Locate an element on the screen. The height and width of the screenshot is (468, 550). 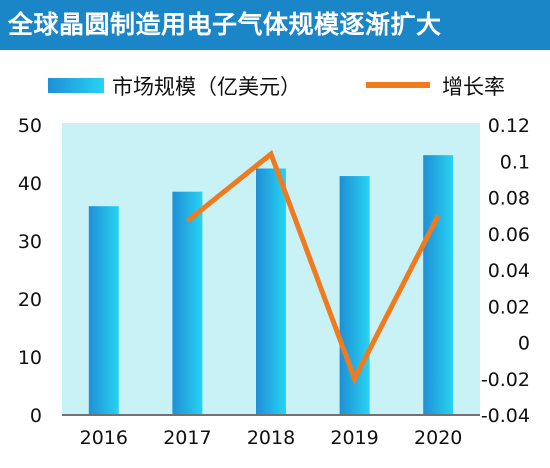
left-tick-label: 40 is located at coordinates (30, 184).